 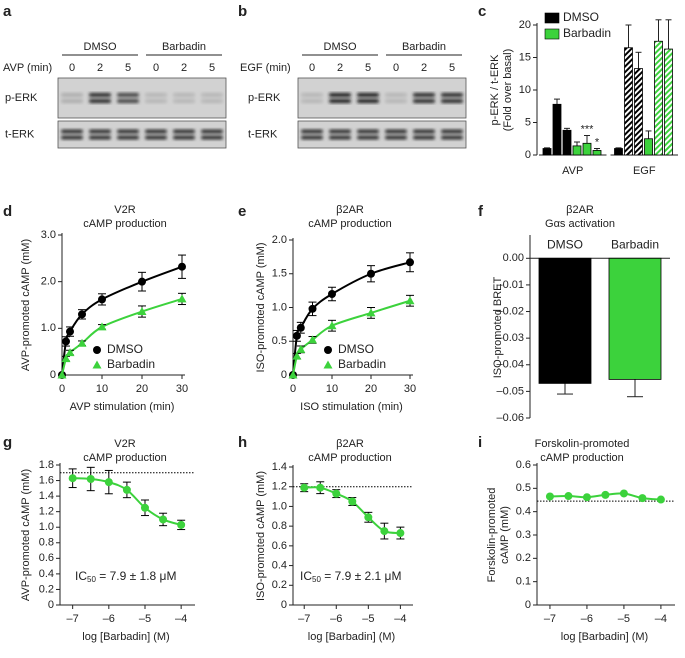 I want to click on panel-letter: d, so click(x=7, y=211).